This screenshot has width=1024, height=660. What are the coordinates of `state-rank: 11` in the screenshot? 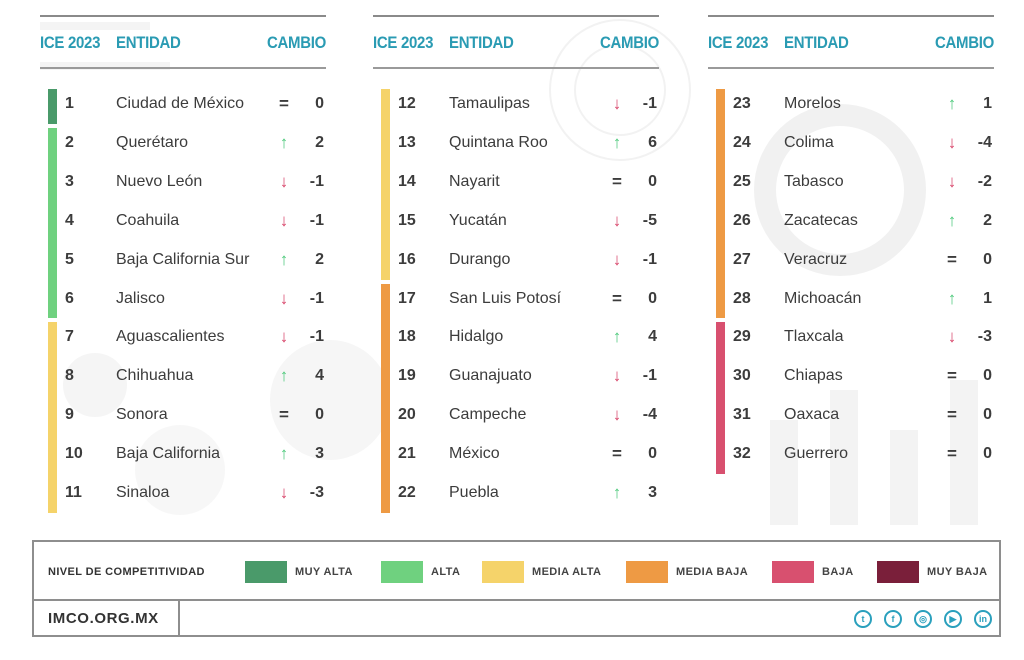 It's located at (73, 492).